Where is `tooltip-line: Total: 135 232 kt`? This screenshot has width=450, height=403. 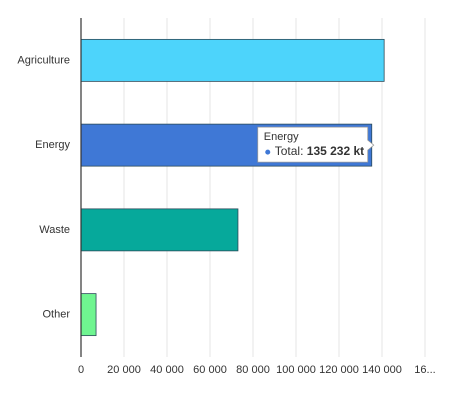
tooltip-line: Total: 135 232 kt is located at coordinates (319, 151).